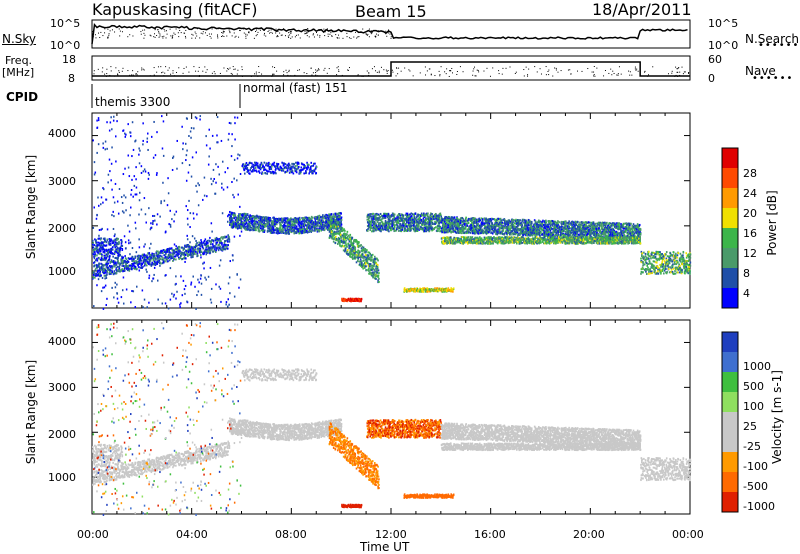 Image resolution: width=800 pixels, height=554 pixels. What do you see at coordinates (759, 506) in the screenshot?
I see `vel-cbar-m1000: -1000` at bounding box center [759, 506].